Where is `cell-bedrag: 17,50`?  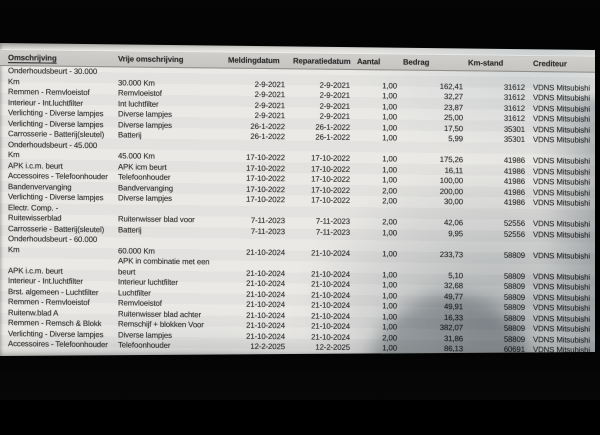
cell-bedrag: 17,50 is located at coordinates (453, 128).